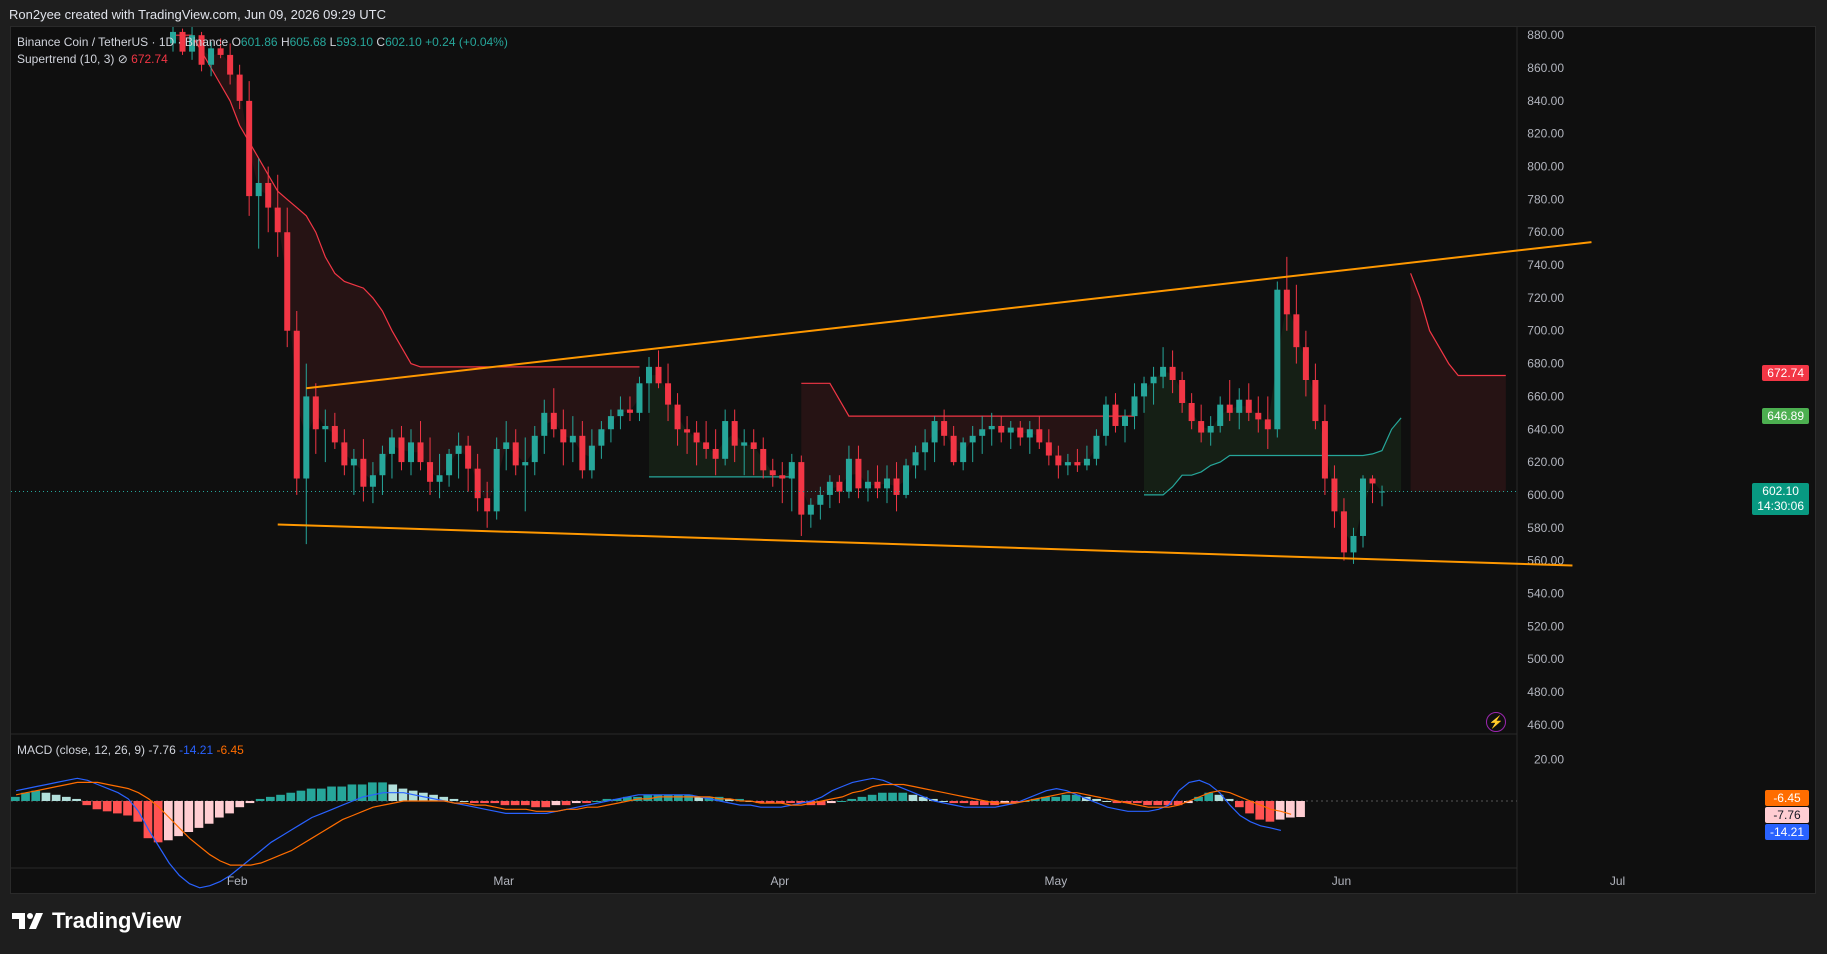 The image size is (1827, 954). Describe the element at coordinates (66, 59) in the screenshot. I see `supertrend-name: Supertrend (10, 3)` at that location.